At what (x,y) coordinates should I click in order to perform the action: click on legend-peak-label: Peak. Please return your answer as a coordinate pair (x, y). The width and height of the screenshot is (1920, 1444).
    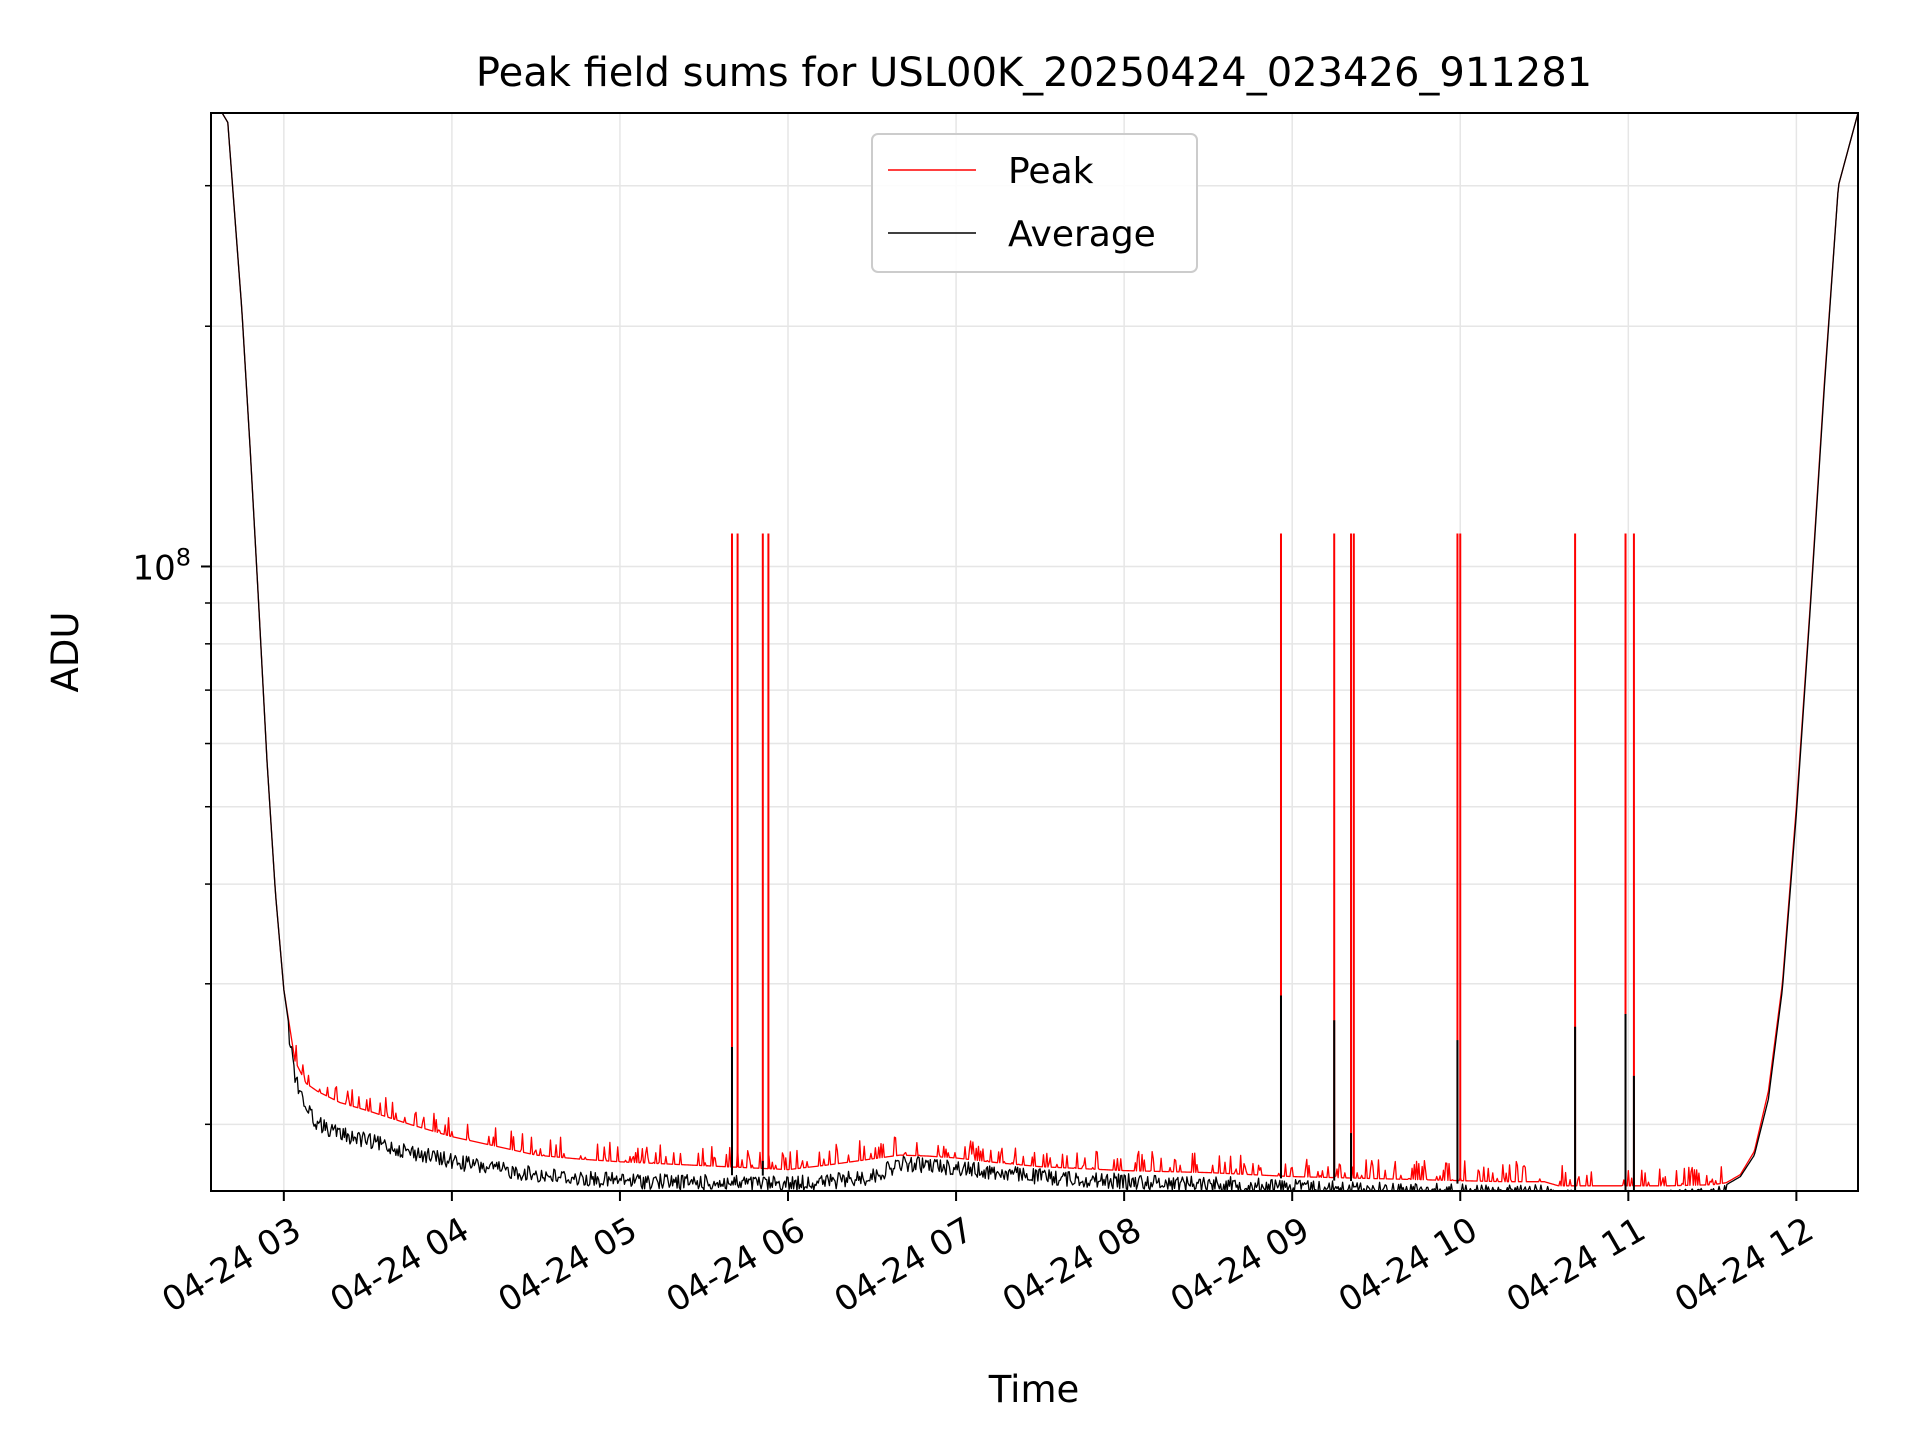
    Looking at the image, I should click on (1051, 171).